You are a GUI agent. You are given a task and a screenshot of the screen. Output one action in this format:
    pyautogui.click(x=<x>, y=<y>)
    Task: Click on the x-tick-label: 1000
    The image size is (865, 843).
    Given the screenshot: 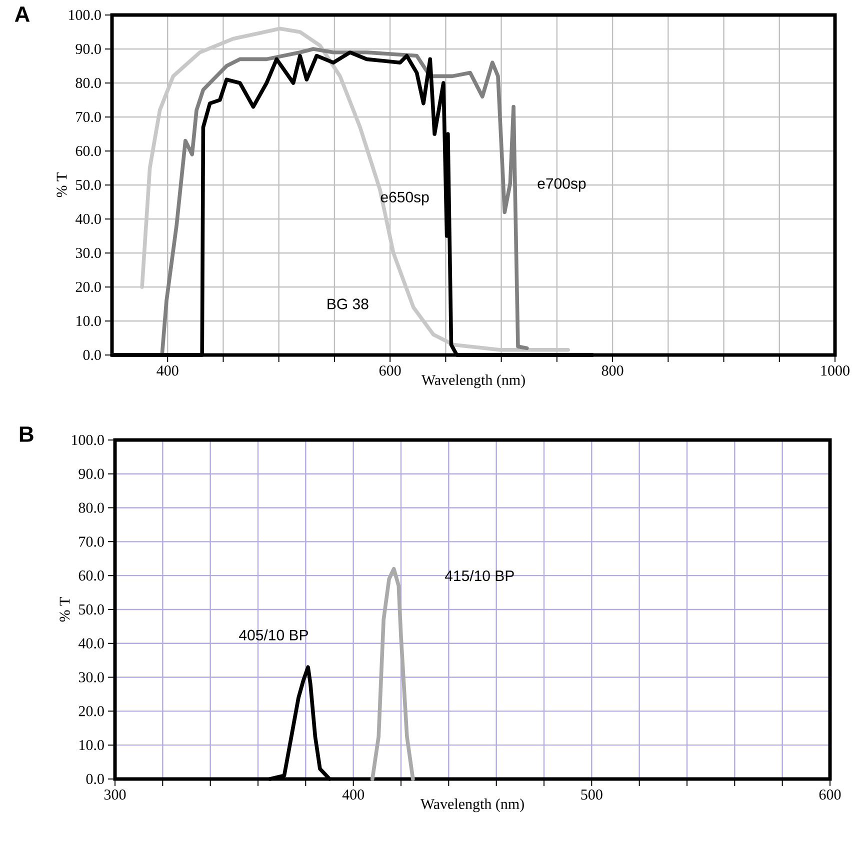 What is the action you would take?
    pyautogui.click(x=835, y=371)
    